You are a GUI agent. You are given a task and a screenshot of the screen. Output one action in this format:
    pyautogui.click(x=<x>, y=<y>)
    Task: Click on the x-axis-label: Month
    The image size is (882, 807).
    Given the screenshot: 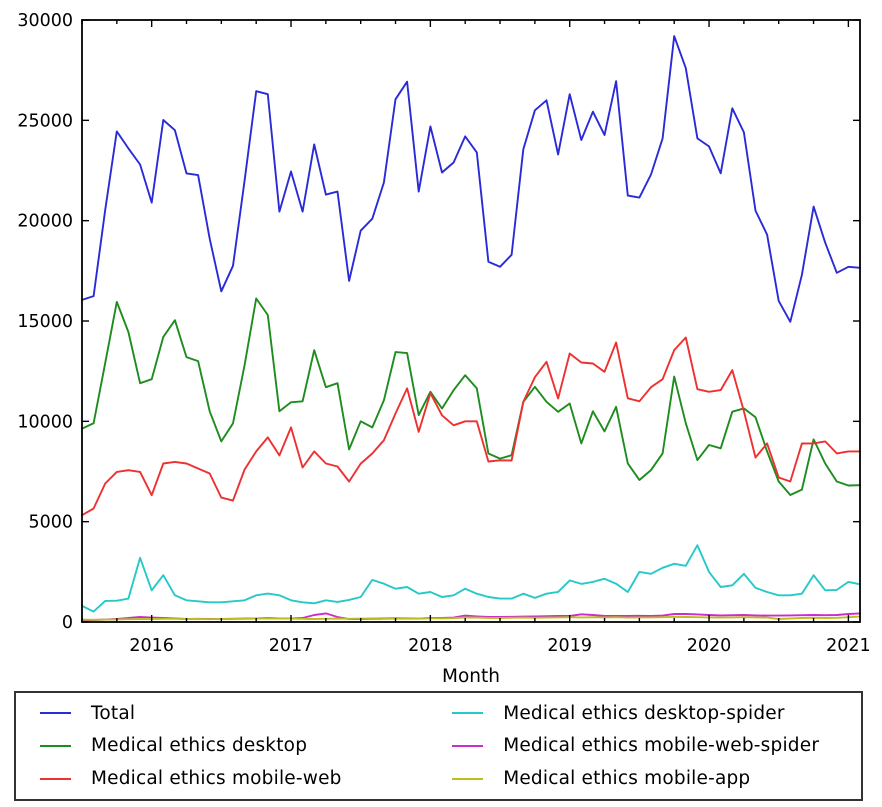 What is the action you would take?
    pyautogui.click(x=471, y=676)
    